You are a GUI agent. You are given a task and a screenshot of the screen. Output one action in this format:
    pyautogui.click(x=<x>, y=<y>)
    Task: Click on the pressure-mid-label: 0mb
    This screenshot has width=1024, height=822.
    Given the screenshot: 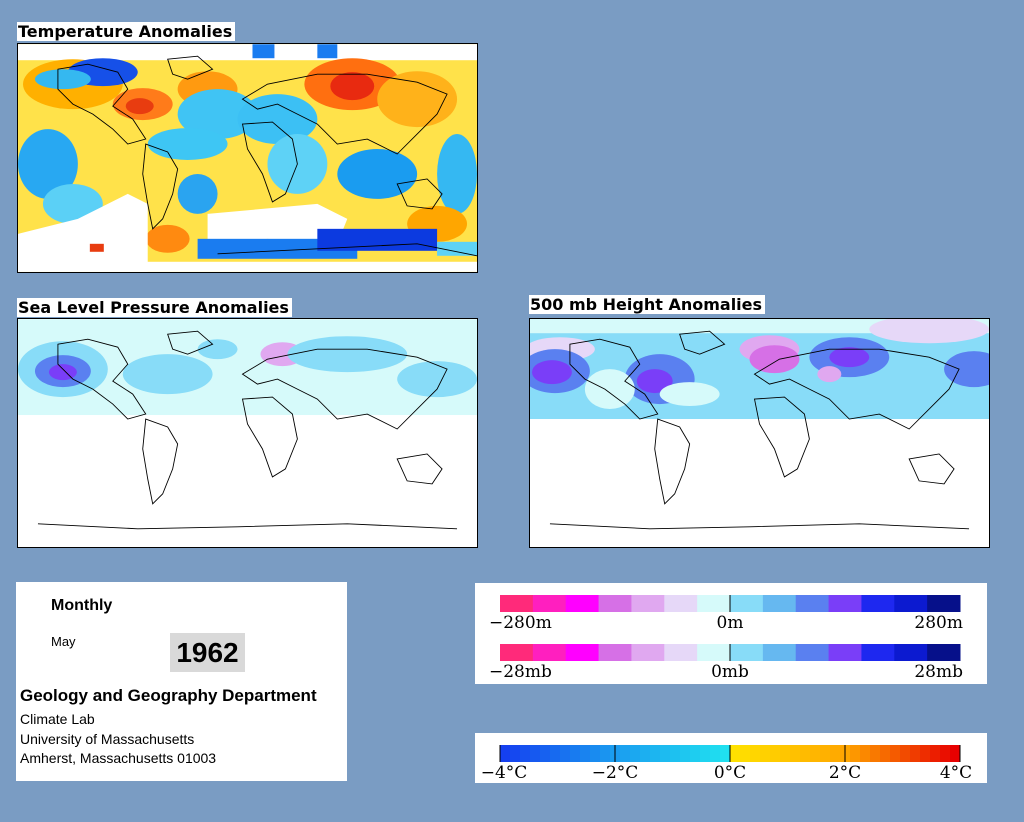 What is the action you would take?
    pyautogui.click(x=730, y=672)
    